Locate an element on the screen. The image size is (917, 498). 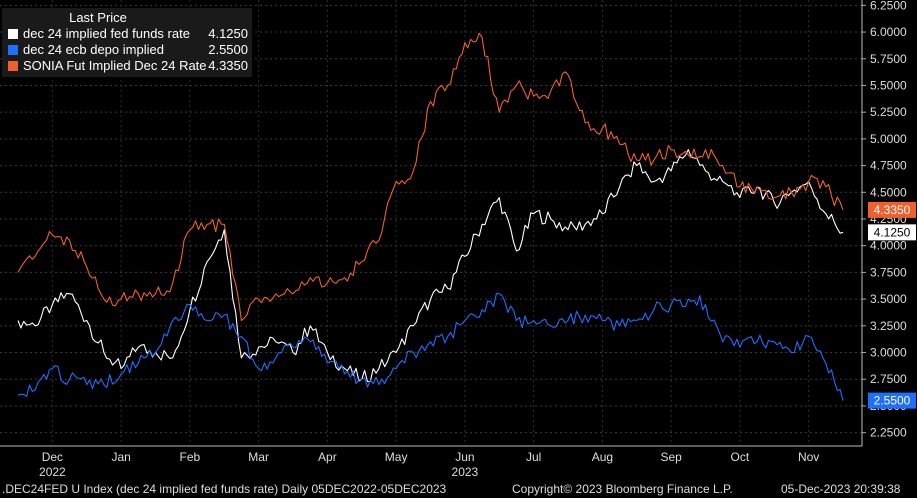
y-tick-label: 2.2500 is located at coordinates (888, 433).